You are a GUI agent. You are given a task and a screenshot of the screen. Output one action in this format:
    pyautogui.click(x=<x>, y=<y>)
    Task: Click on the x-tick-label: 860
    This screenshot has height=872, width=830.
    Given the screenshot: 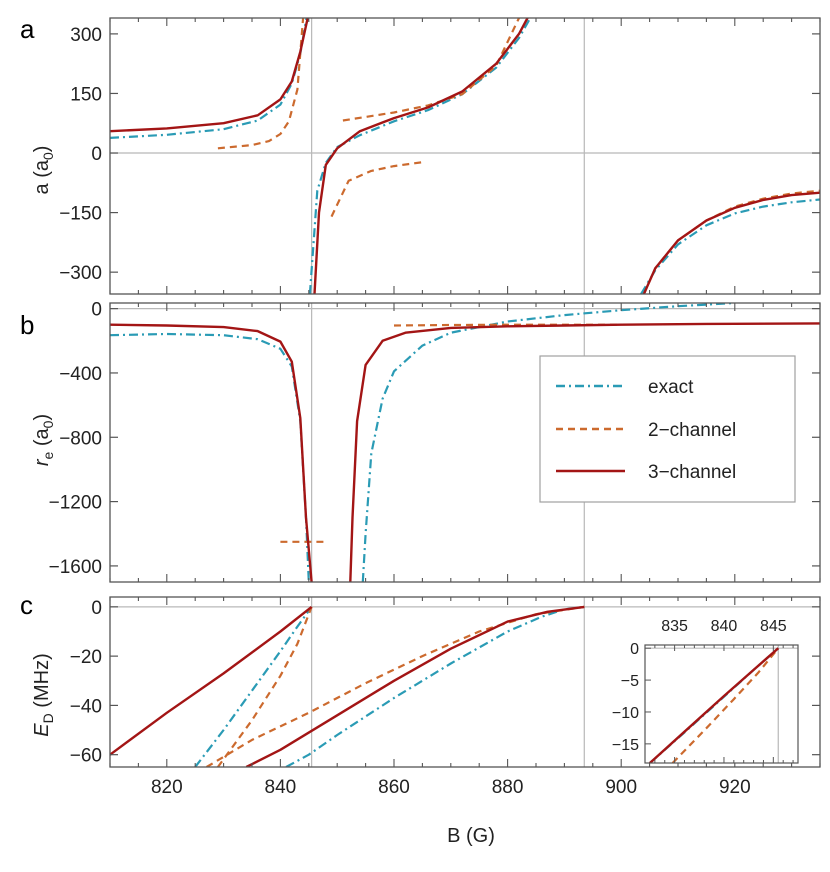 What is the action you would take?
    pyautogui.click(x=394, y=787)
    